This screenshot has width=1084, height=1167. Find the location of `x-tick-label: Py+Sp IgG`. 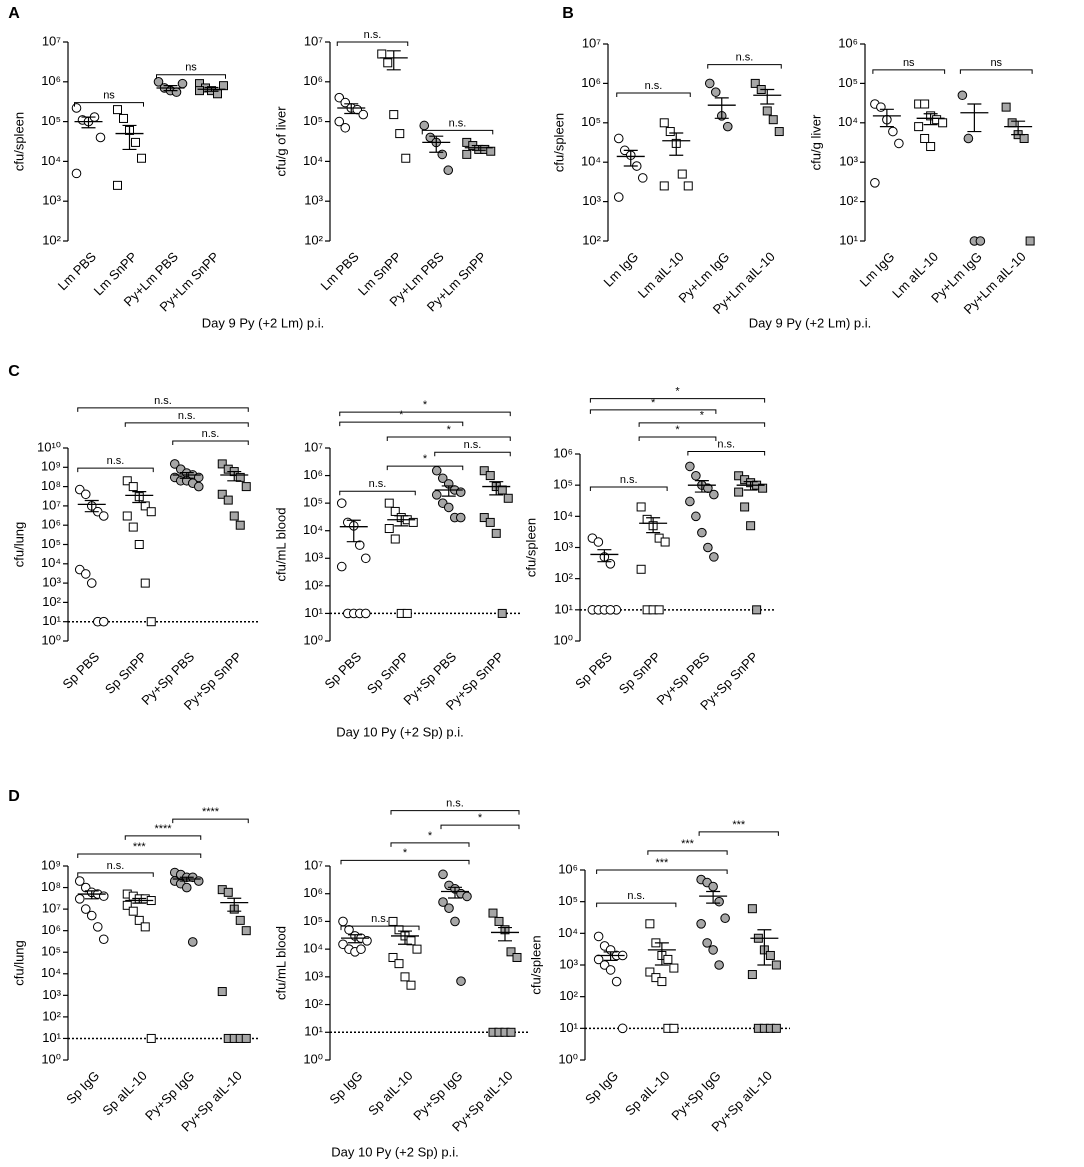

x-tick-label: Py+Sp IgG is located at coordinates (695, 1095).